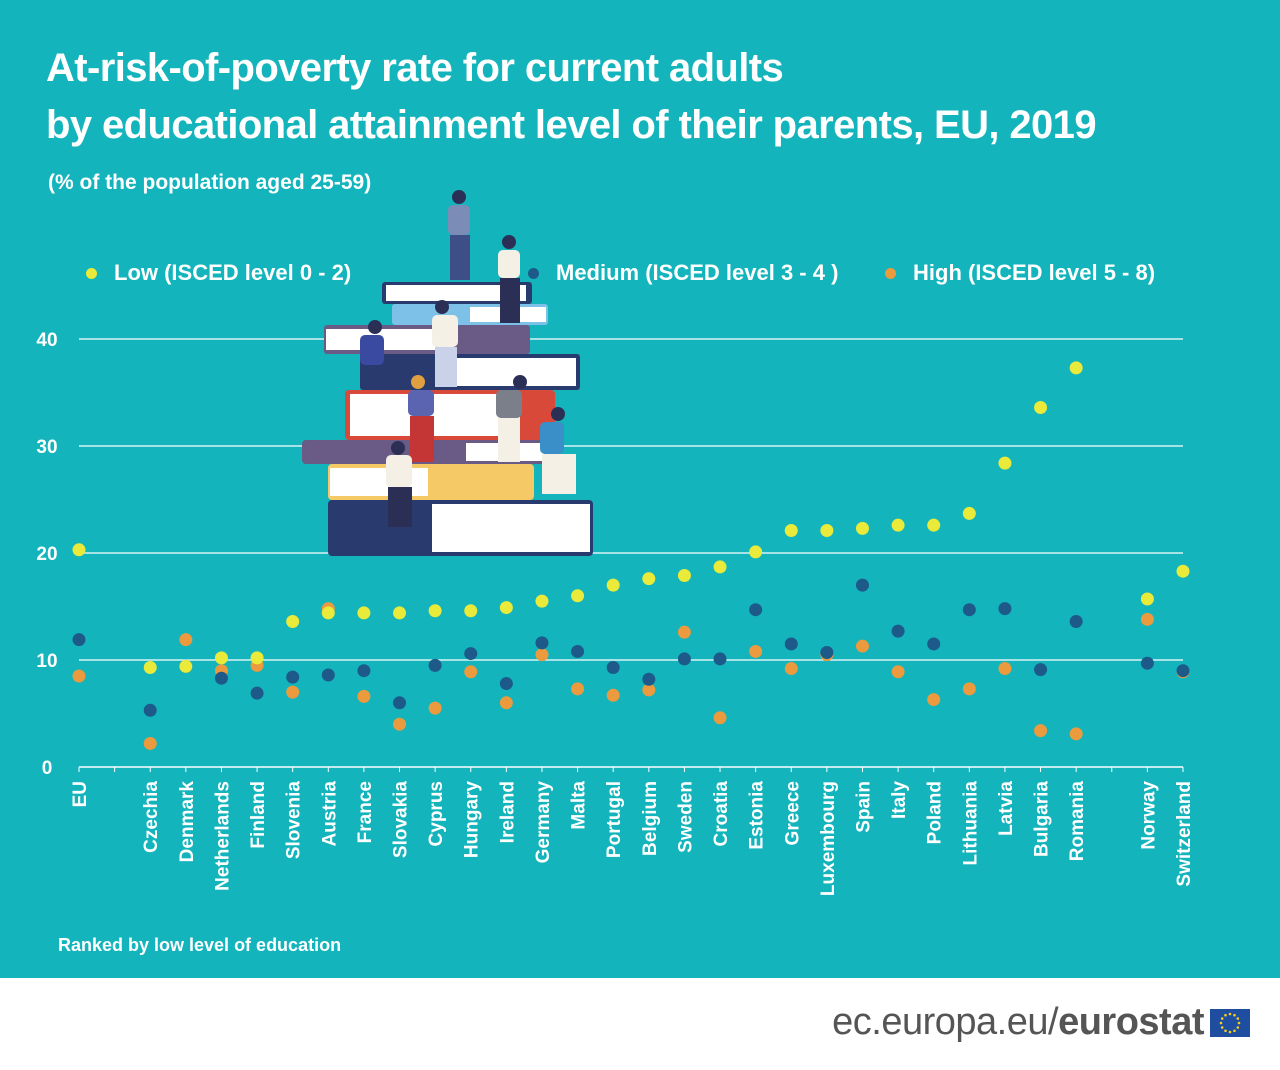 The width and height of the screenshot is (1280, 1070). I want to click on book-navy-pages, so click(511, 528).